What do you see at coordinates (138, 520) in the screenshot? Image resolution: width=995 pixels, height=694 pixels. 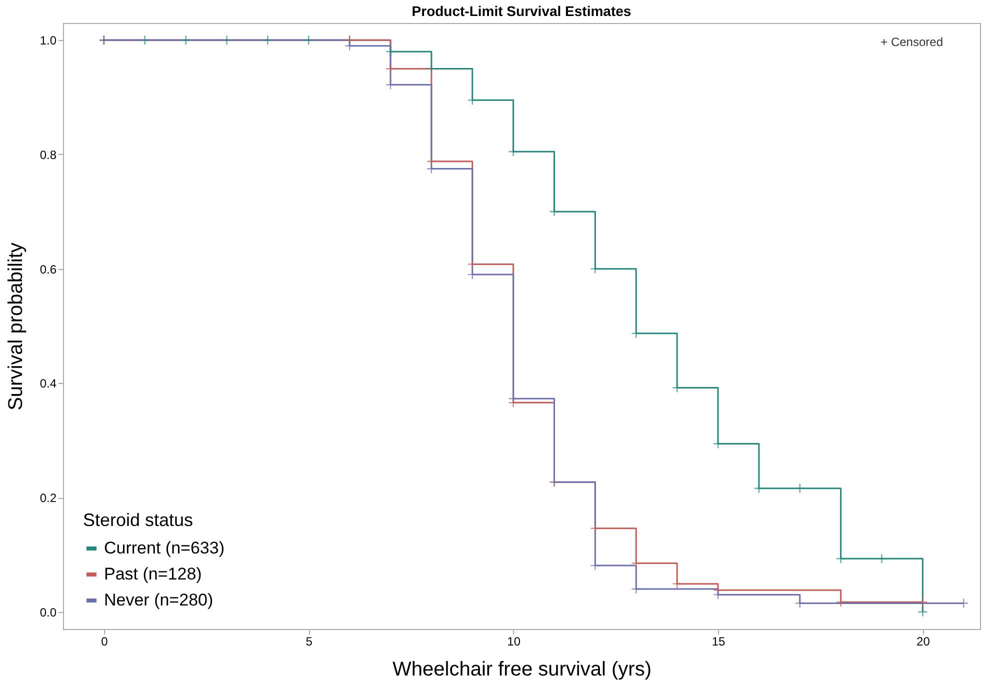 I see `legend-title: Steroid status` at bounding box center [138, 520].